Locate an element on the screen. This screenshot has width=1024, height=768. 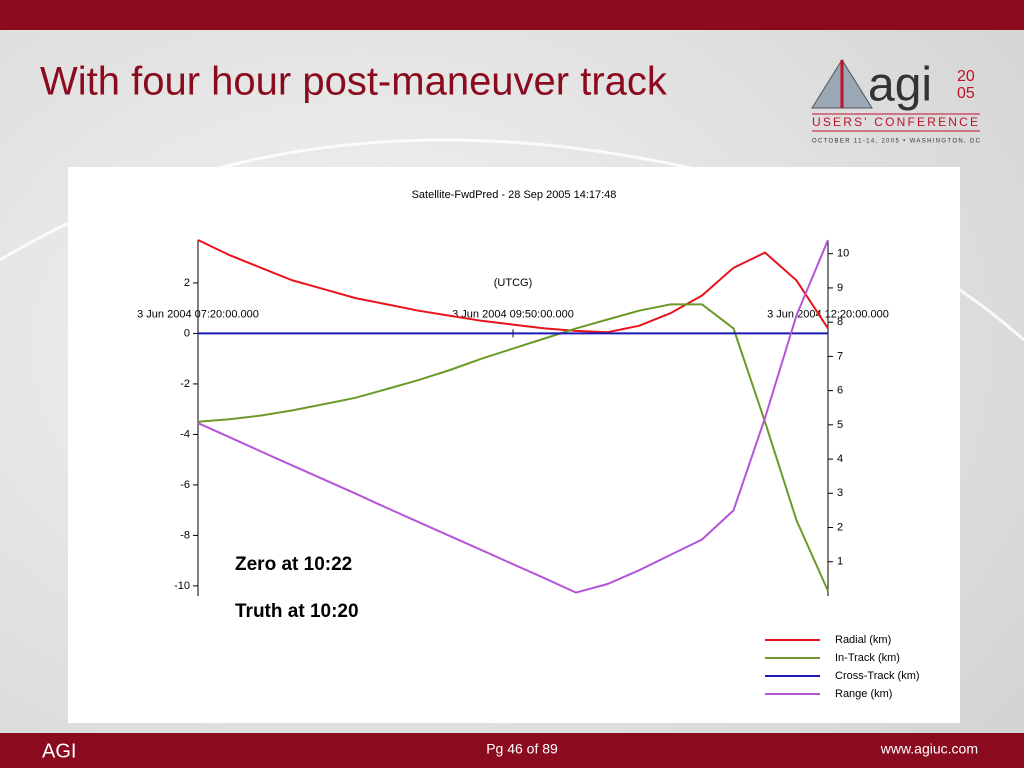
annotation: Zero at 10:22 is located at coordinates (293, 564).